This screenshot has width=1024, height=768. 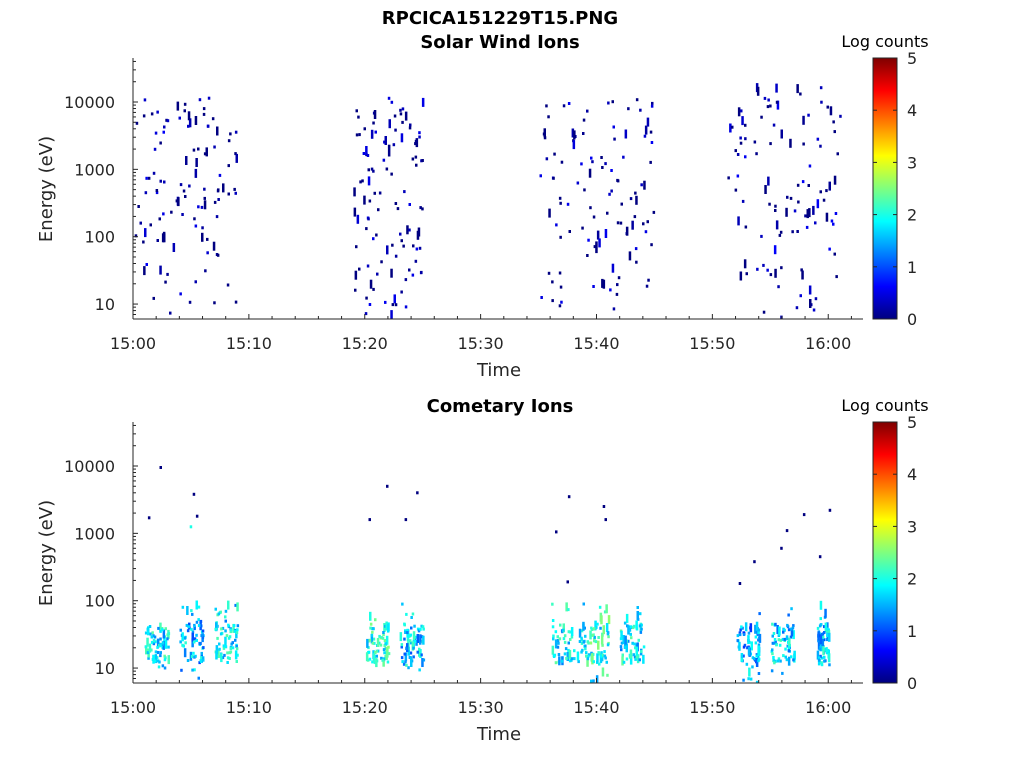 I want to click on panel-title-cometary: Cometary Ions, so click(x=500, y=406).